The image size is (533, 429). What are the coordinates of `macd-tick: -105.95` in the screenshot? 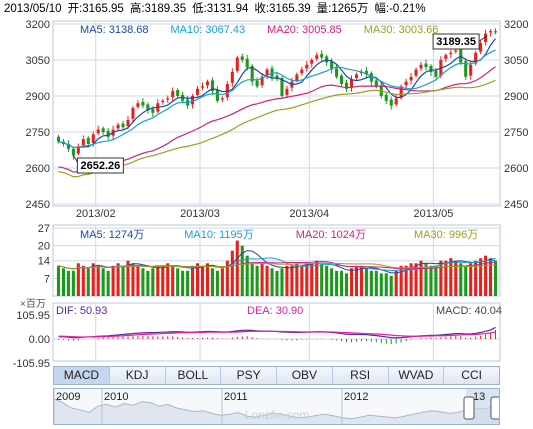 It's located at (31, 364).